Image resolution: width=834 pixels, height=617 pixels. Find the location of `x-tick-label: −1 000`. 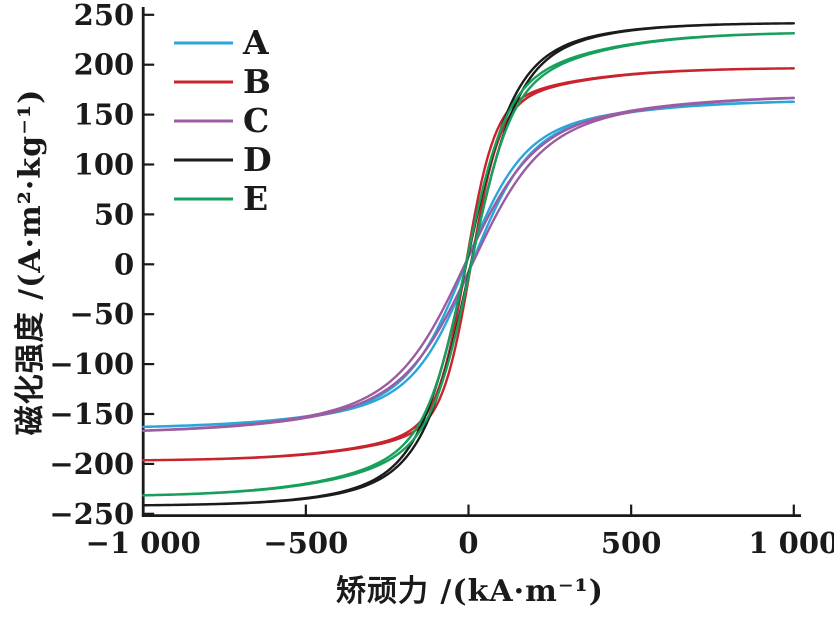

x-tick-label: −1 000 is located at coordinates (143, 543).